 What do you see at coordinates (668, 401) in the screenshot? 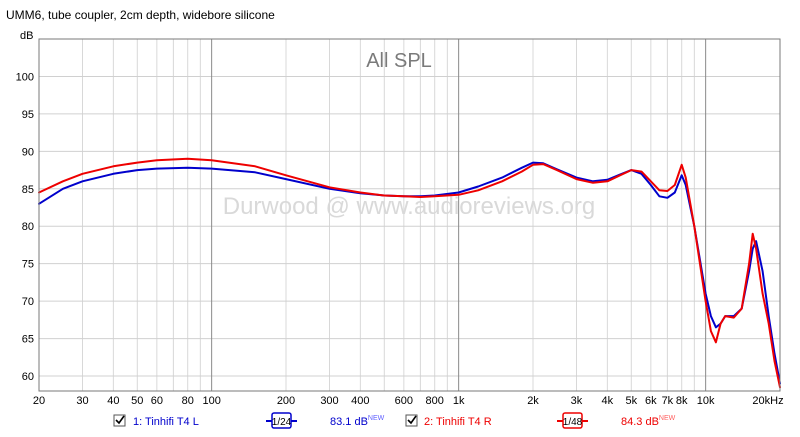
I see `x-tick-label: 7k` at bounding box center [668, 401].